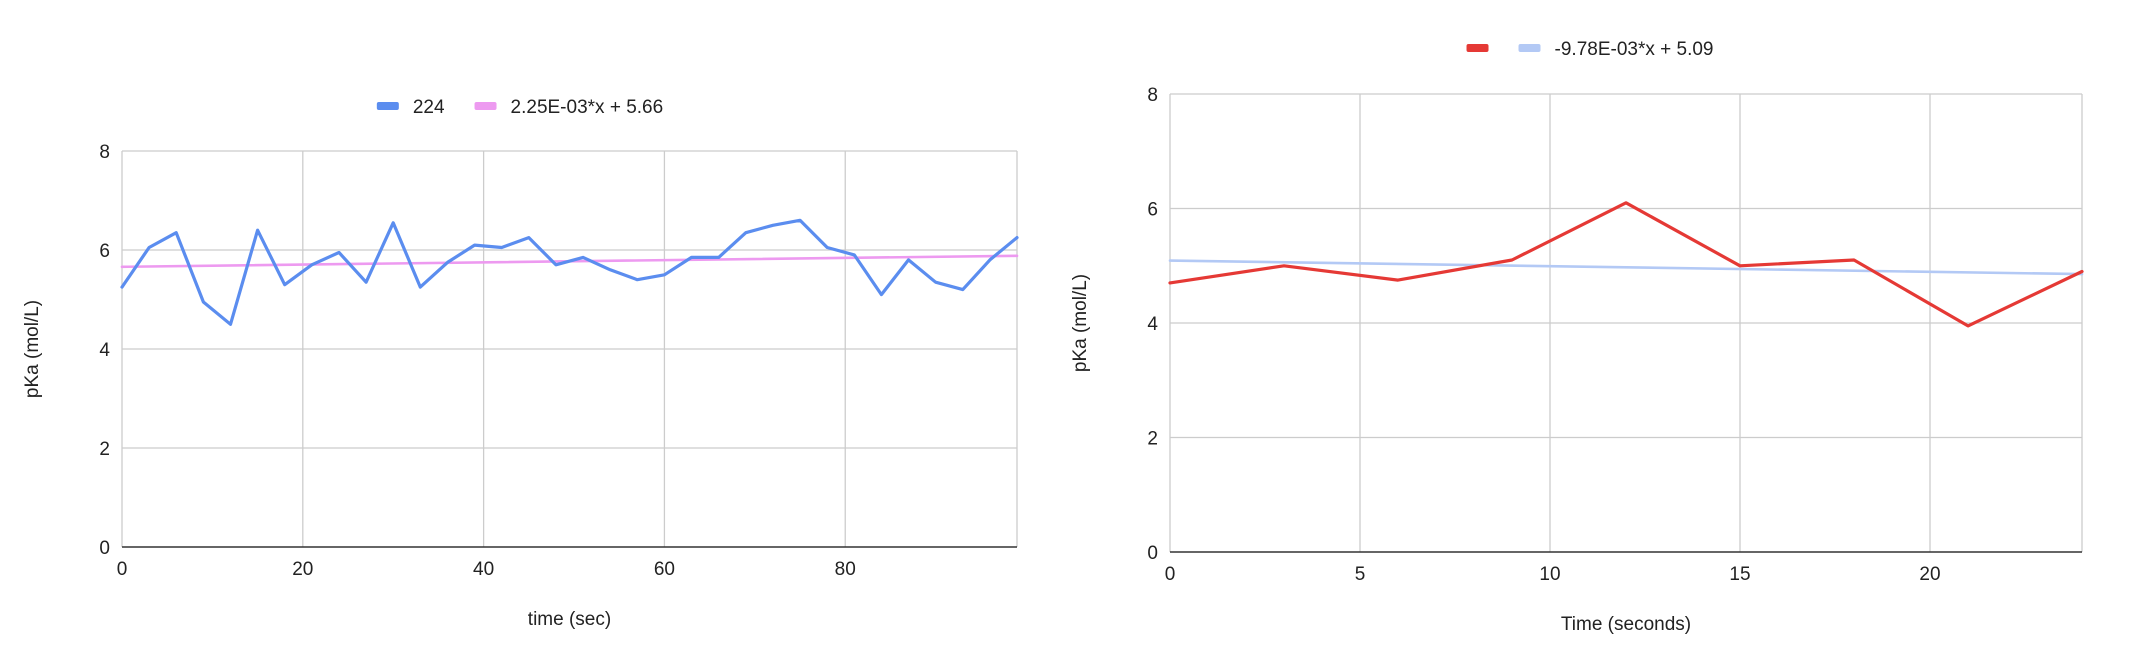  Describe the element at coordinates (569, 619) in the screenshot. I see `x-axis-title: time (sec)` at that location.